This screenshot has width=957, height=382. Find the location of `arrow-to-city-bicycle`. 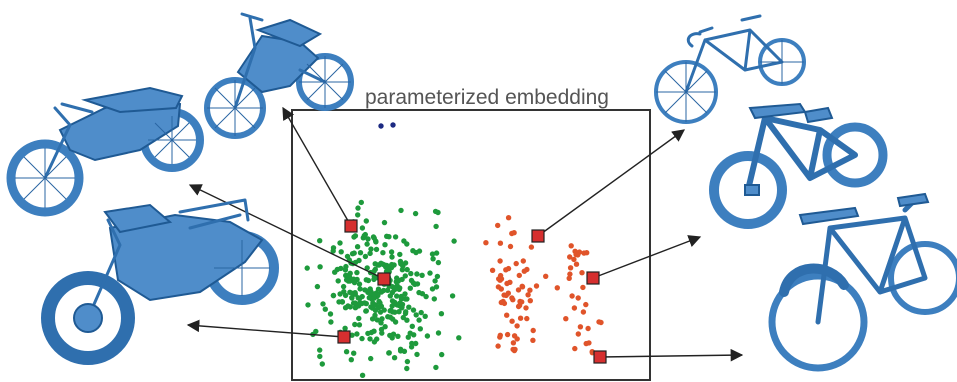

arrow-to-city-bicycle is located at coordinates (671, 355).